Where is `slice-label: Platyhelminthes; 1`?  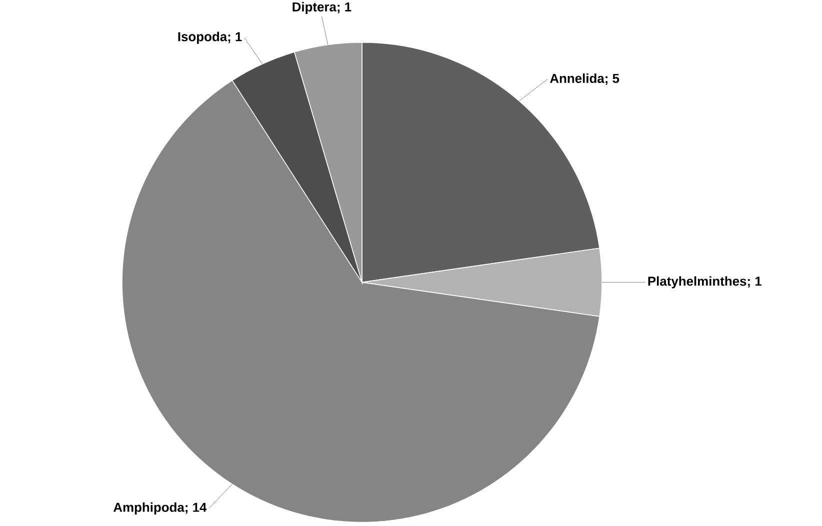 slice-label: Platyhelminthes; 1 is located at coordinates (705, 282).